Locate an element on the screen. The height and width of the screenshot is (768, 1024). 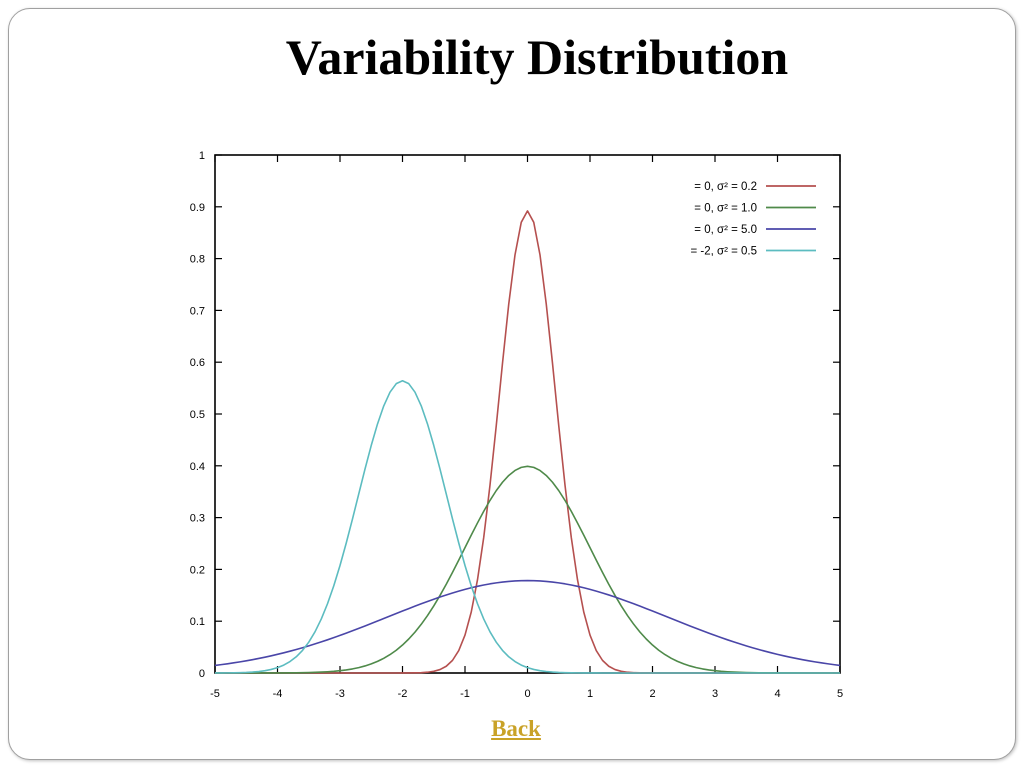
x-tick-label: -4 is located at coordinates (278, 694).